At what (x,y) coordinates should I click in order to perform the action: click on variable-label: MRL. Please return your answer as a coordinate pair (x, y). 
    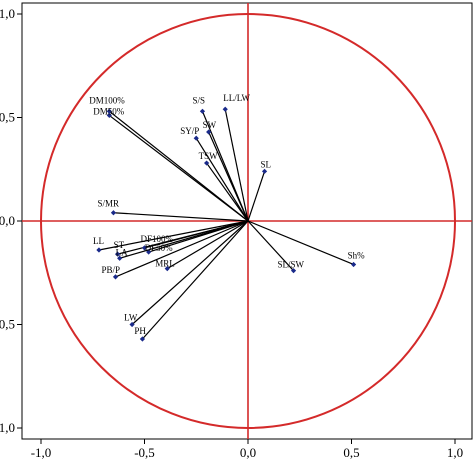
    Looking at the image, I should click on (165, 264).